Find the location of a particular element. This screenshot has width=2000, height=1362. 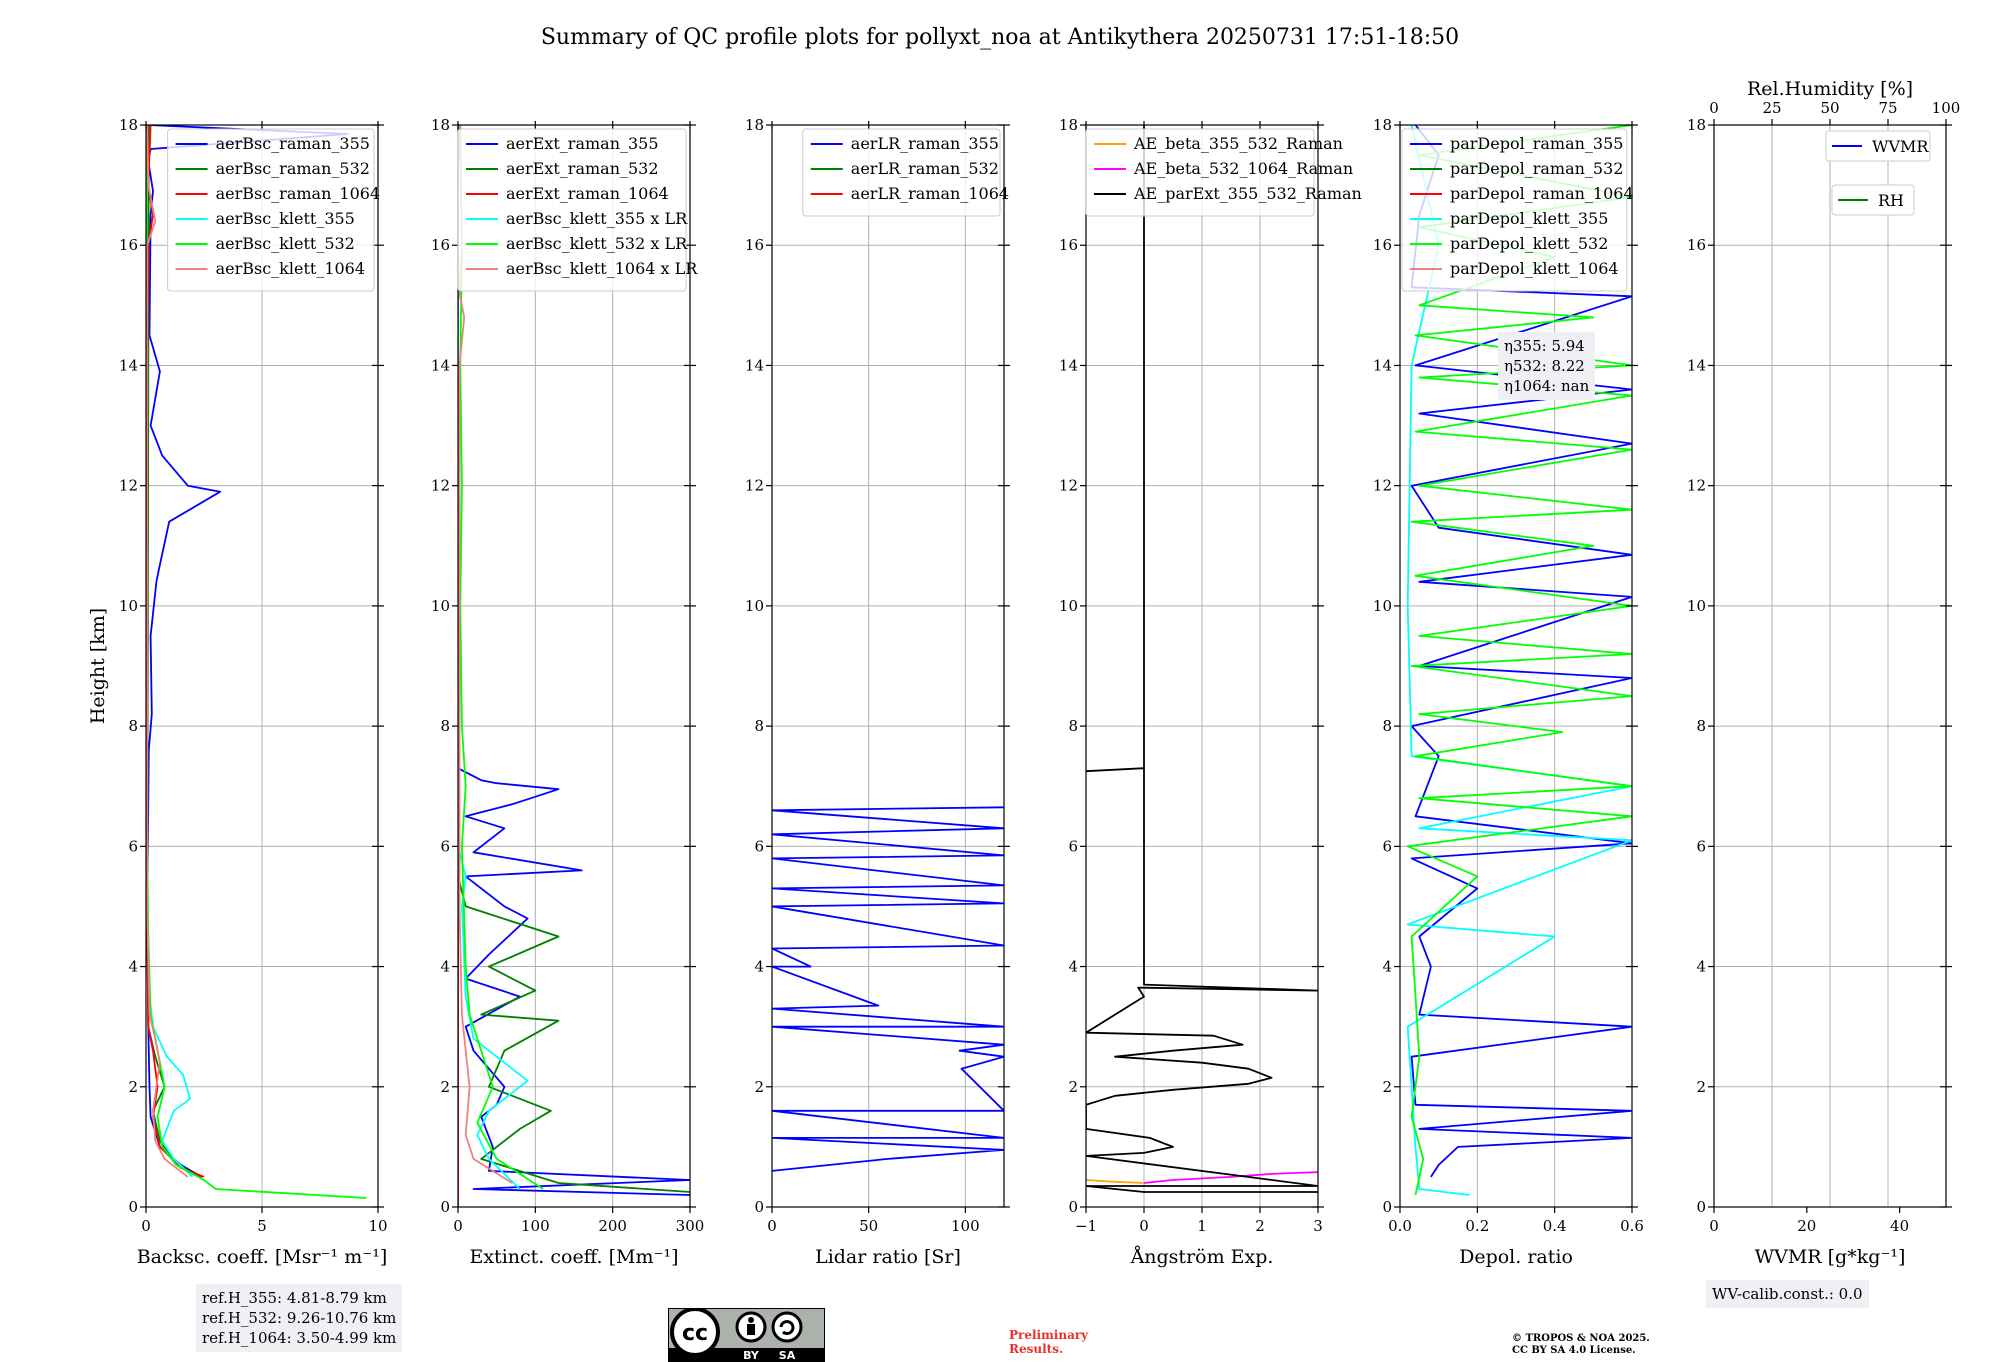

refh-1064: ref.H_1064: 3.50-4.99 km is located at coordinates (299, 1338).